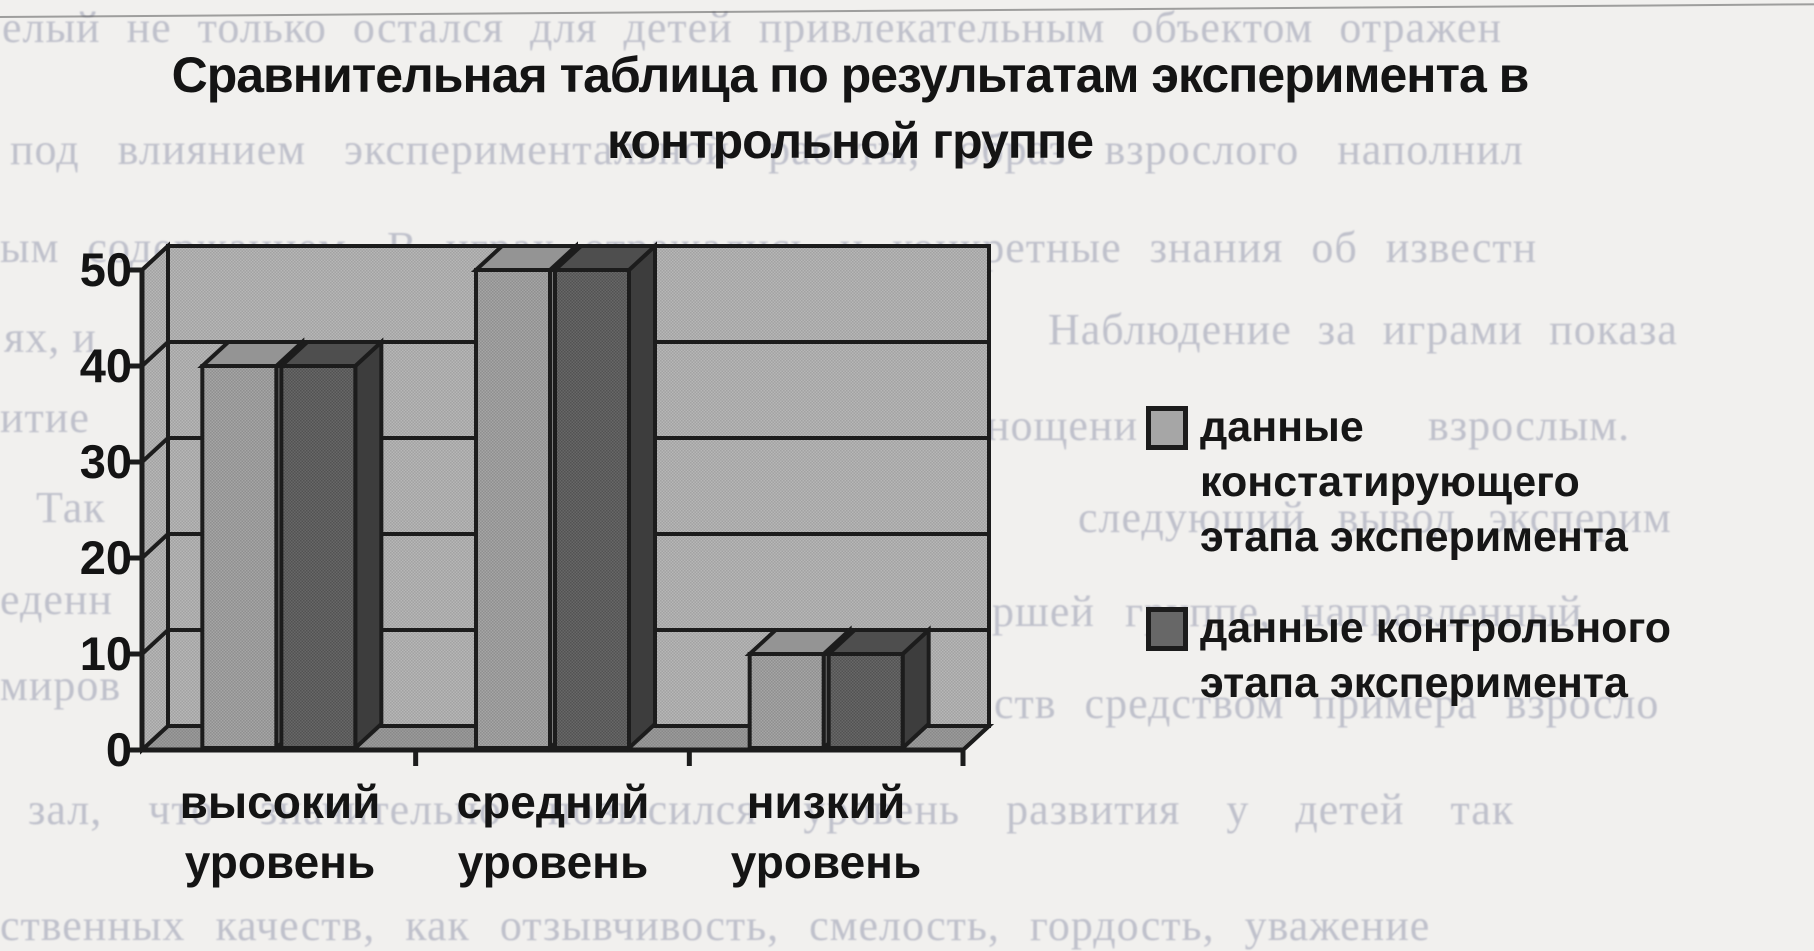 The height and width of the screenshot is (951, 1814). What do you see at coordinates (280, 862) in the screenshot?
I see `x-axis-label-high-line2: уровень` at bounding box center [280, 862].